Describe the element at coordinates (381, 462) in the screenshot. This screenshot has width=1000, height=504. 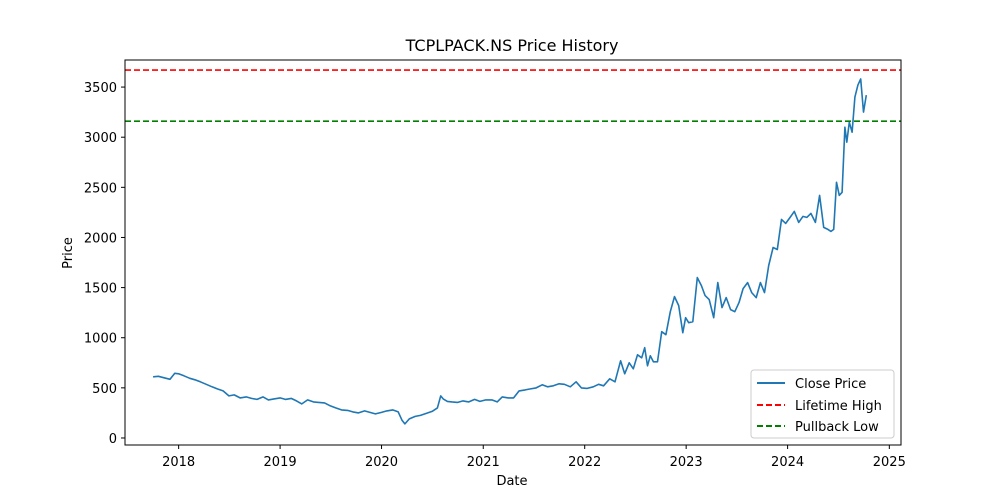
I see `x-tick-label-2020: 2020` at that location.